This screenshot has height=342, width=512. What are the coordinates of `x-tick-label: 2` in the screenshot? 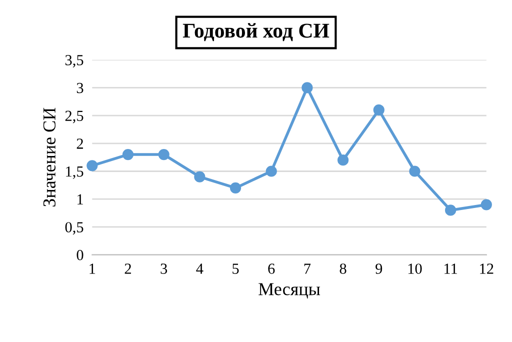 It's located at (127, 269).